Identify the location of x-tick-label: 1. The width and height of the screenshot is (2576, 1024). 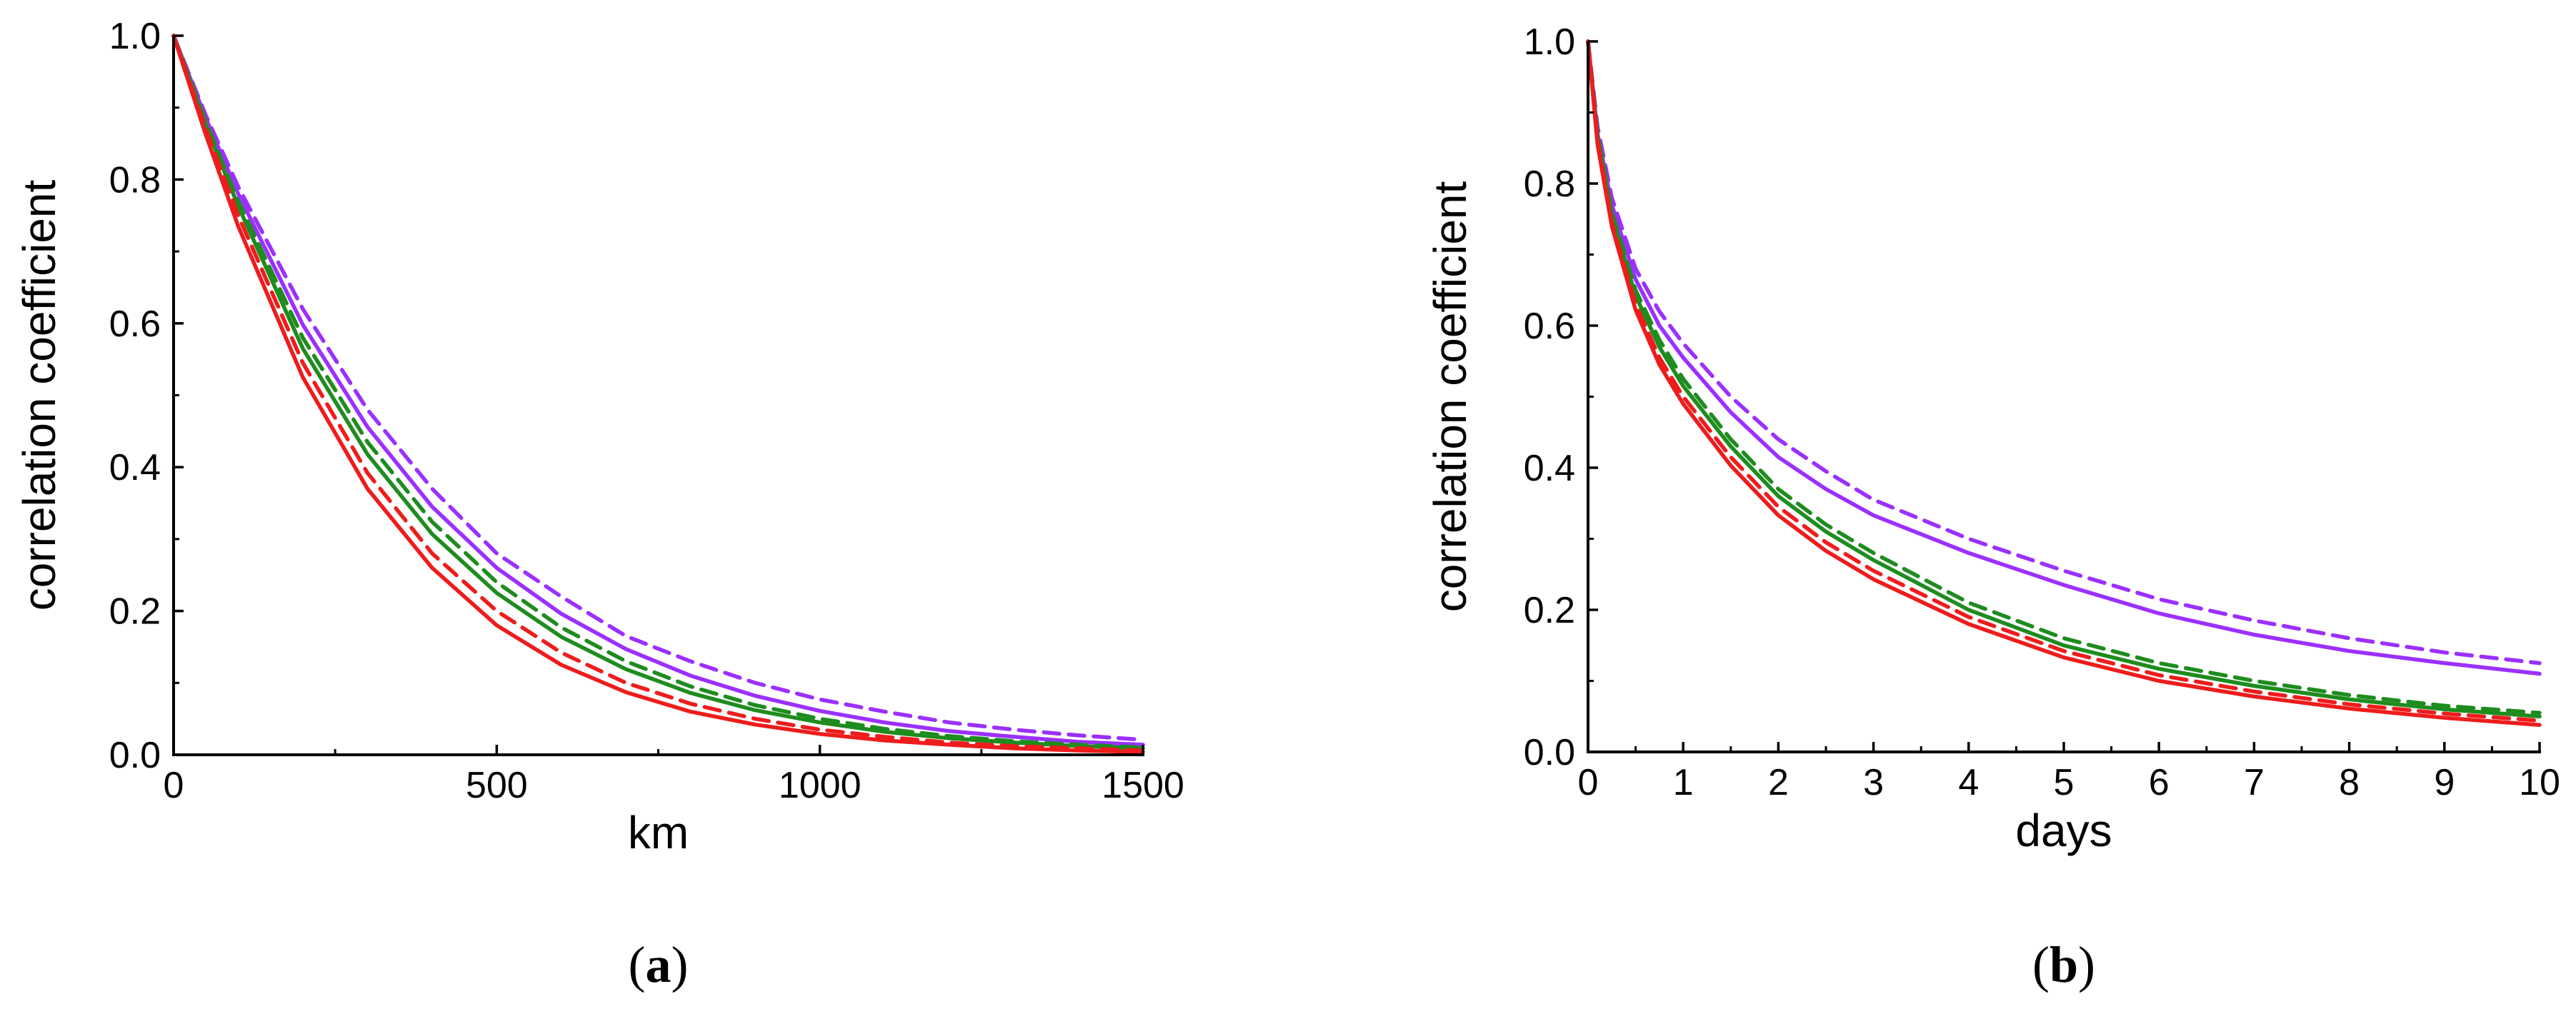
(1684, 782).